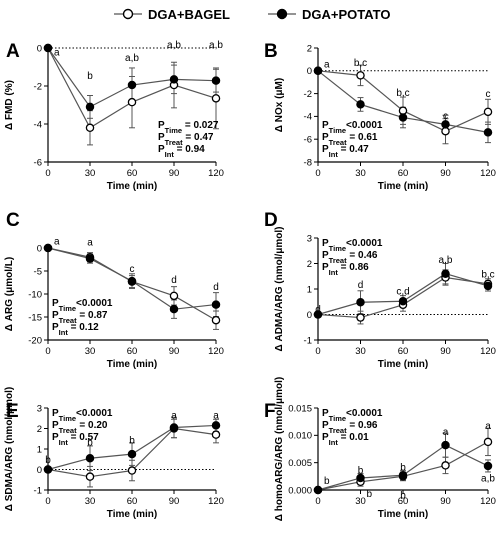 This screenshot has width=499, height=550. Describe the element at coordinates (350, 257) in the screenshot. I see `stat-line: PTreat = 0.46` at that location.